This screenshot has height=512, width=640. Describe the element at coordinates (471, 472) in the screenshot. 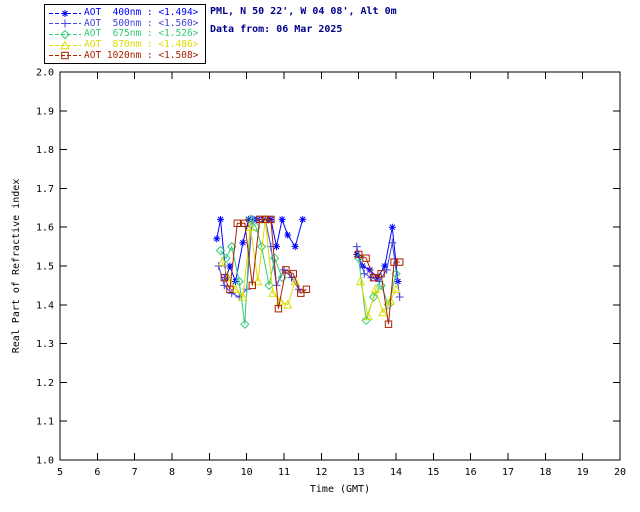

I see `x-tick-label: 16` at that location.